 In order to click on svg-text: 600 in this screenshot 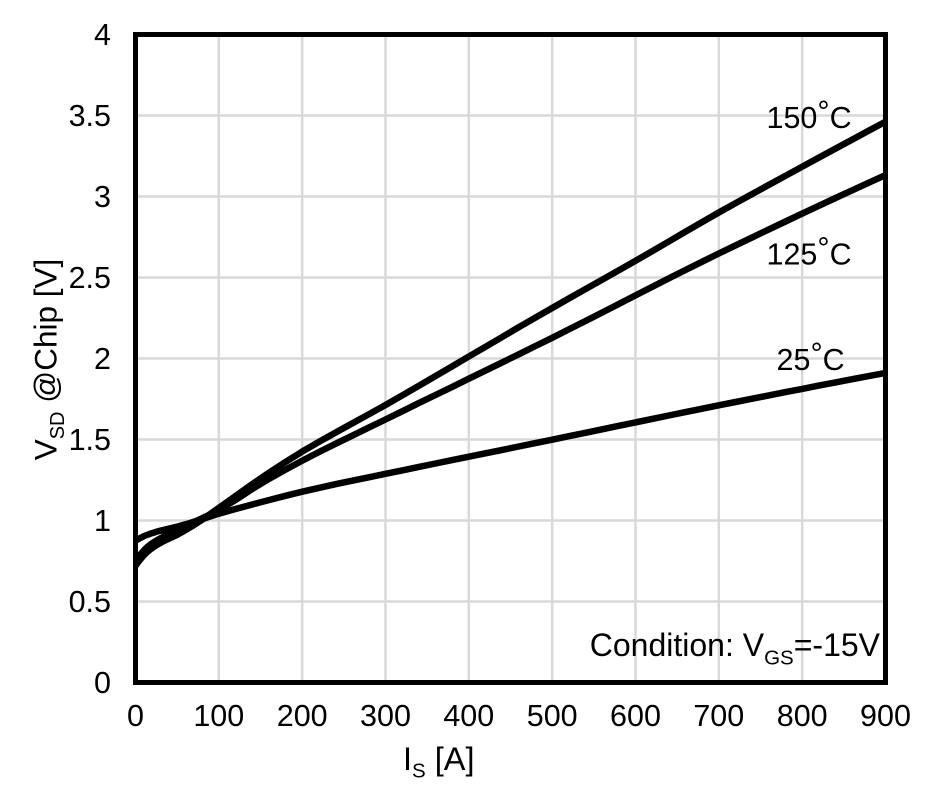, I will do `click(635, 716)`.